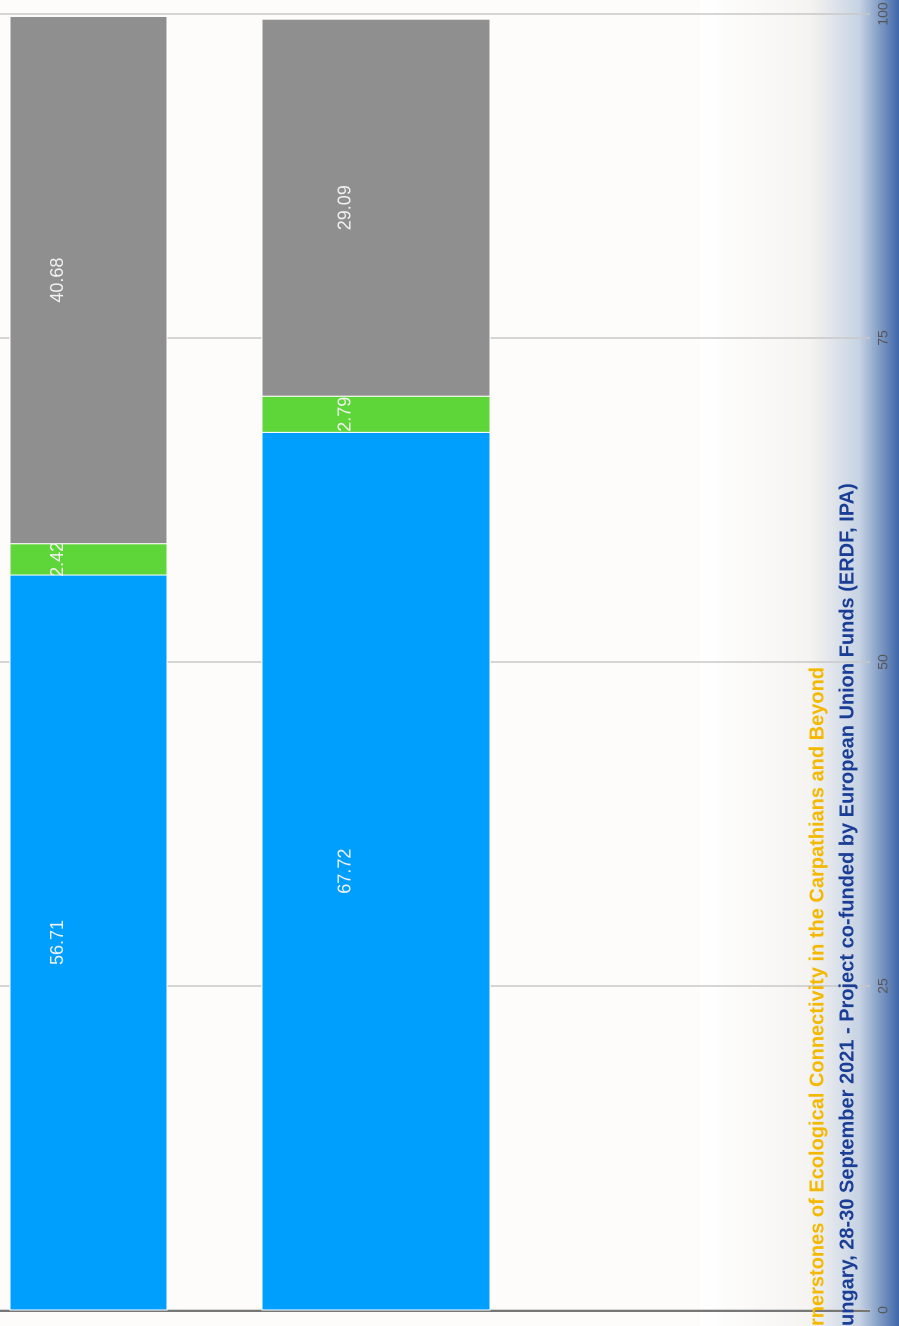 The width and height of the screenshot is (899, 1326). I want to click on y-tick-label: 25, so click(883, 986).